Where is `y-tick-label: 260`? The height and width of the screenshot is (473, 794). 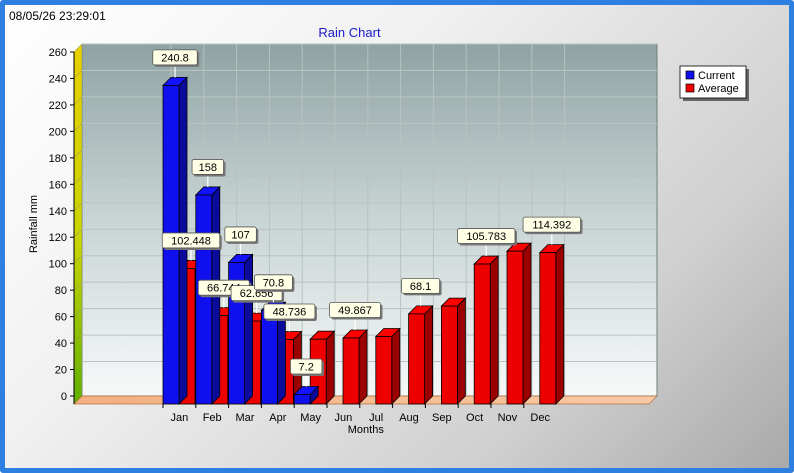
y-tick-label: 260 is located at coordinates (58, 53).